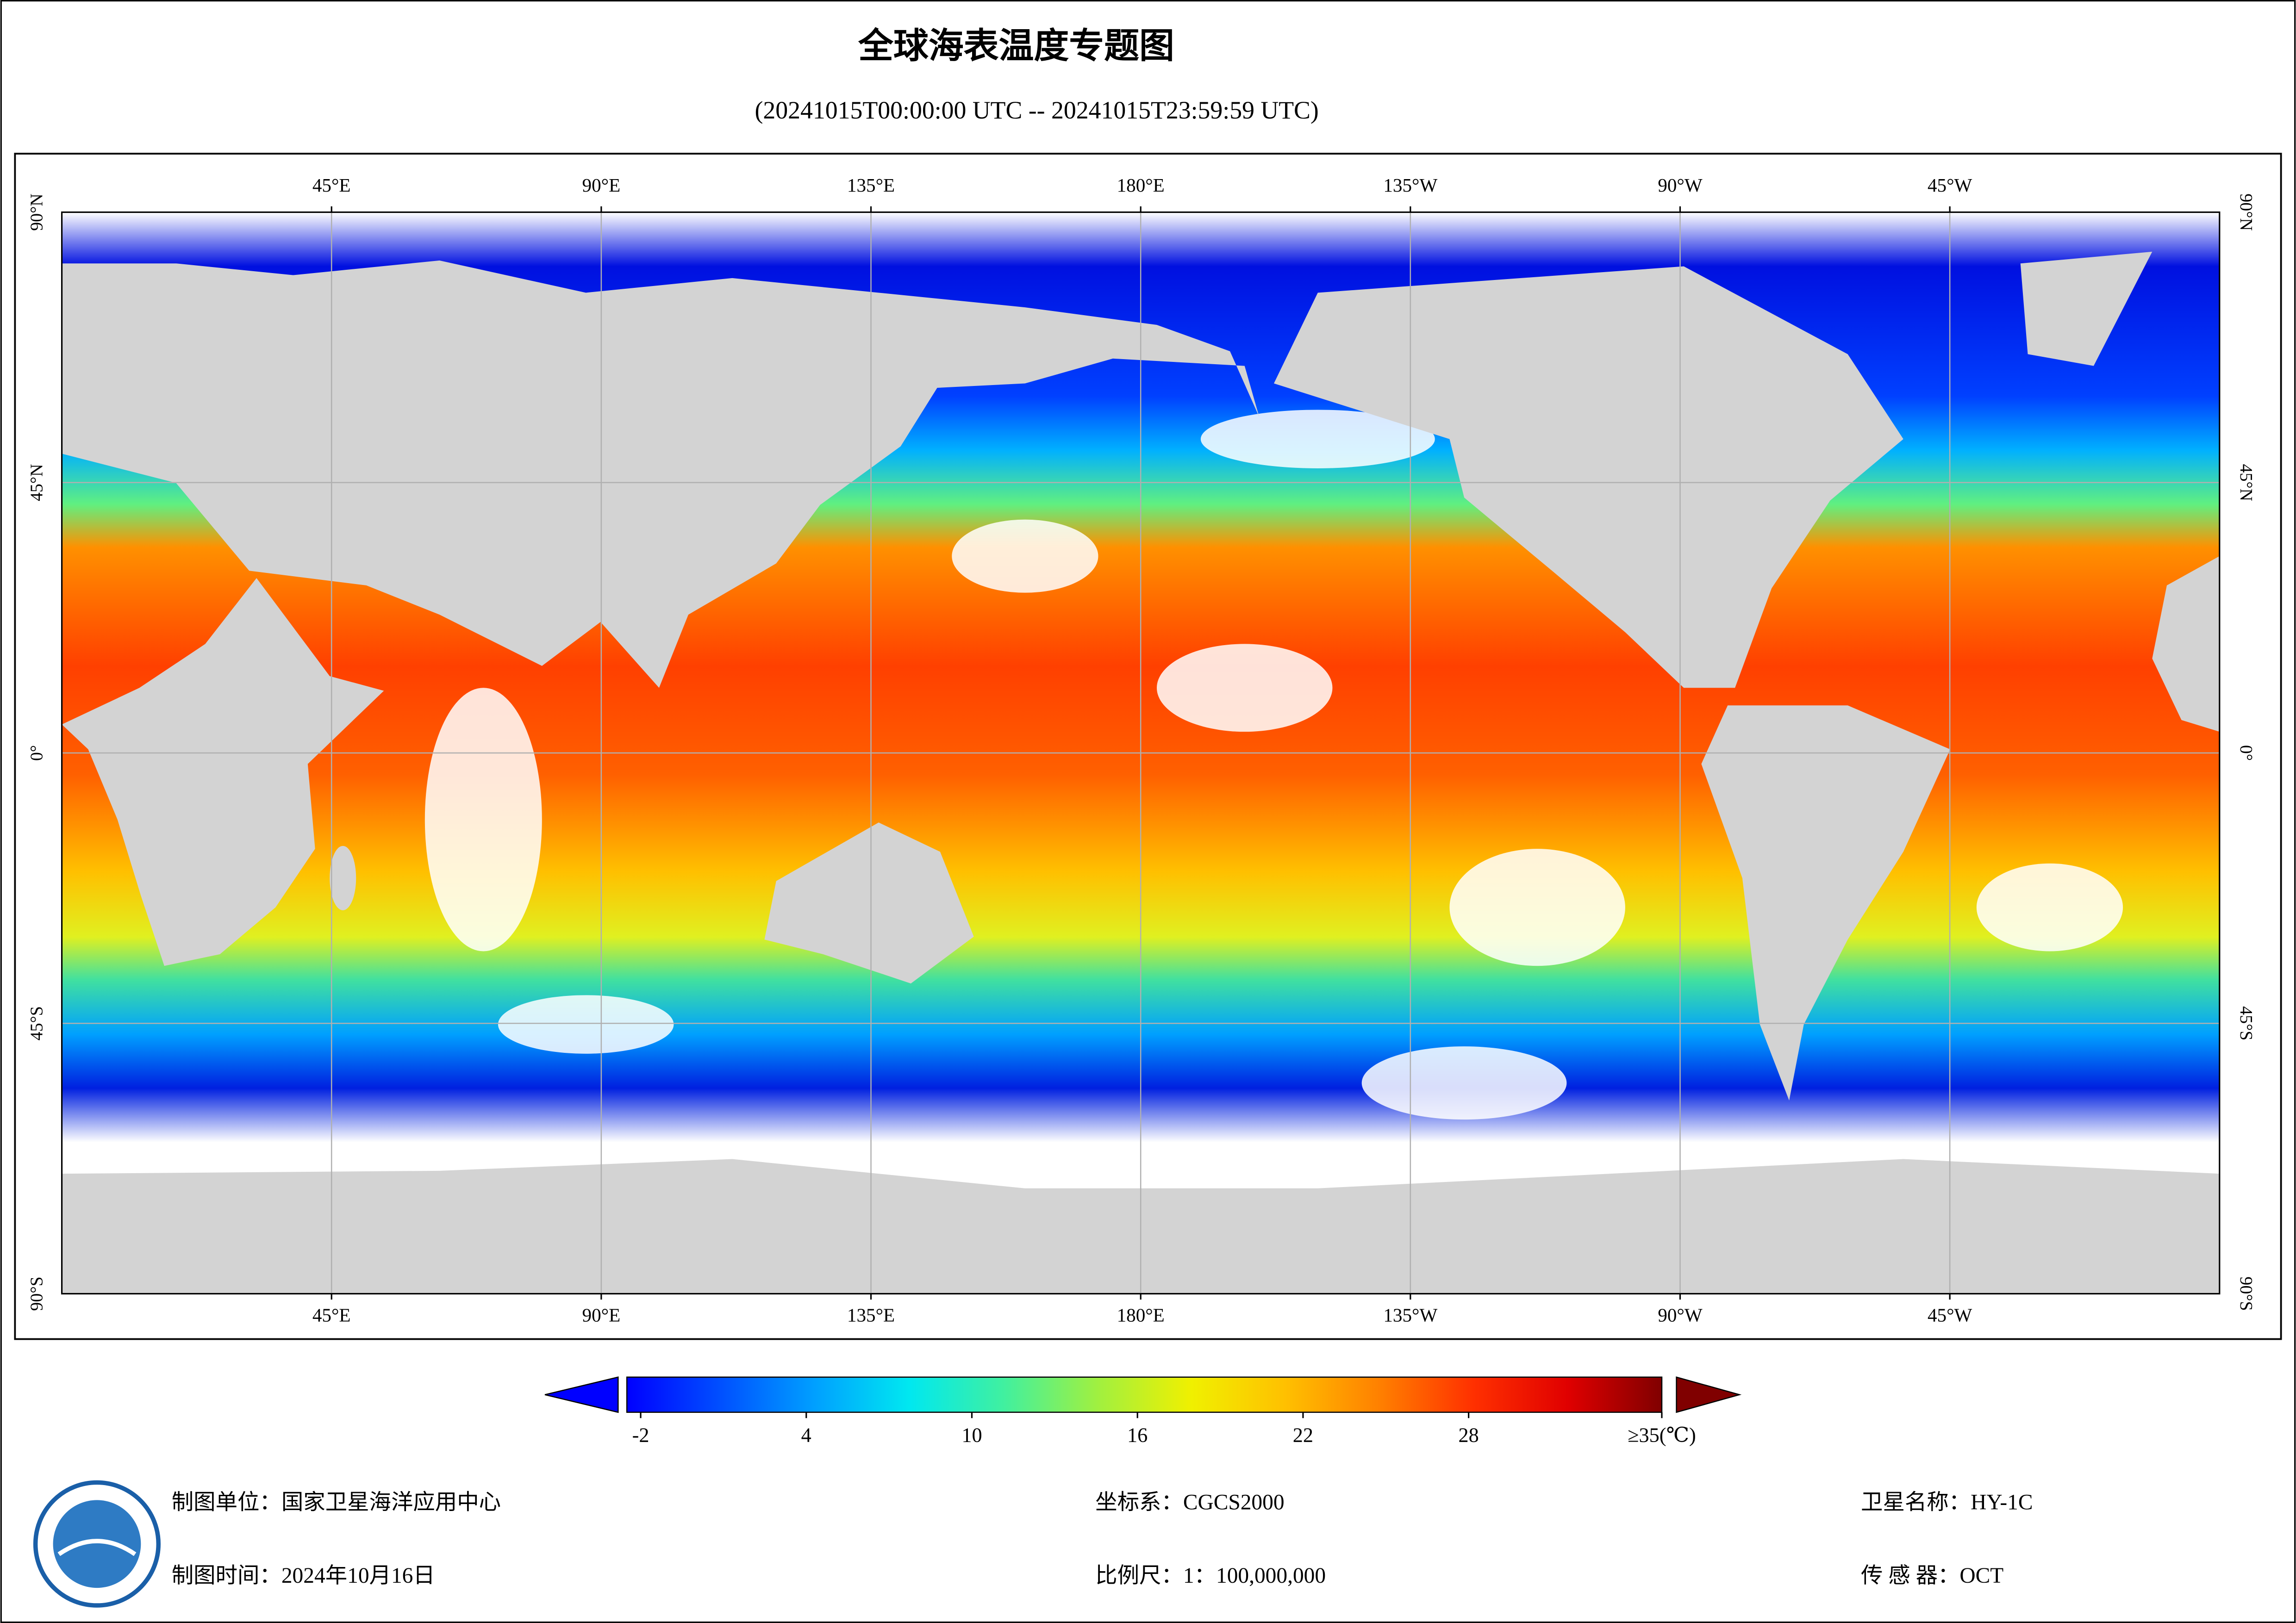  What do you see at coordinates (2246, 1023) in the screenshot?
I see `lat-label-right: 45°S` at bounding box center [2246, 1023].